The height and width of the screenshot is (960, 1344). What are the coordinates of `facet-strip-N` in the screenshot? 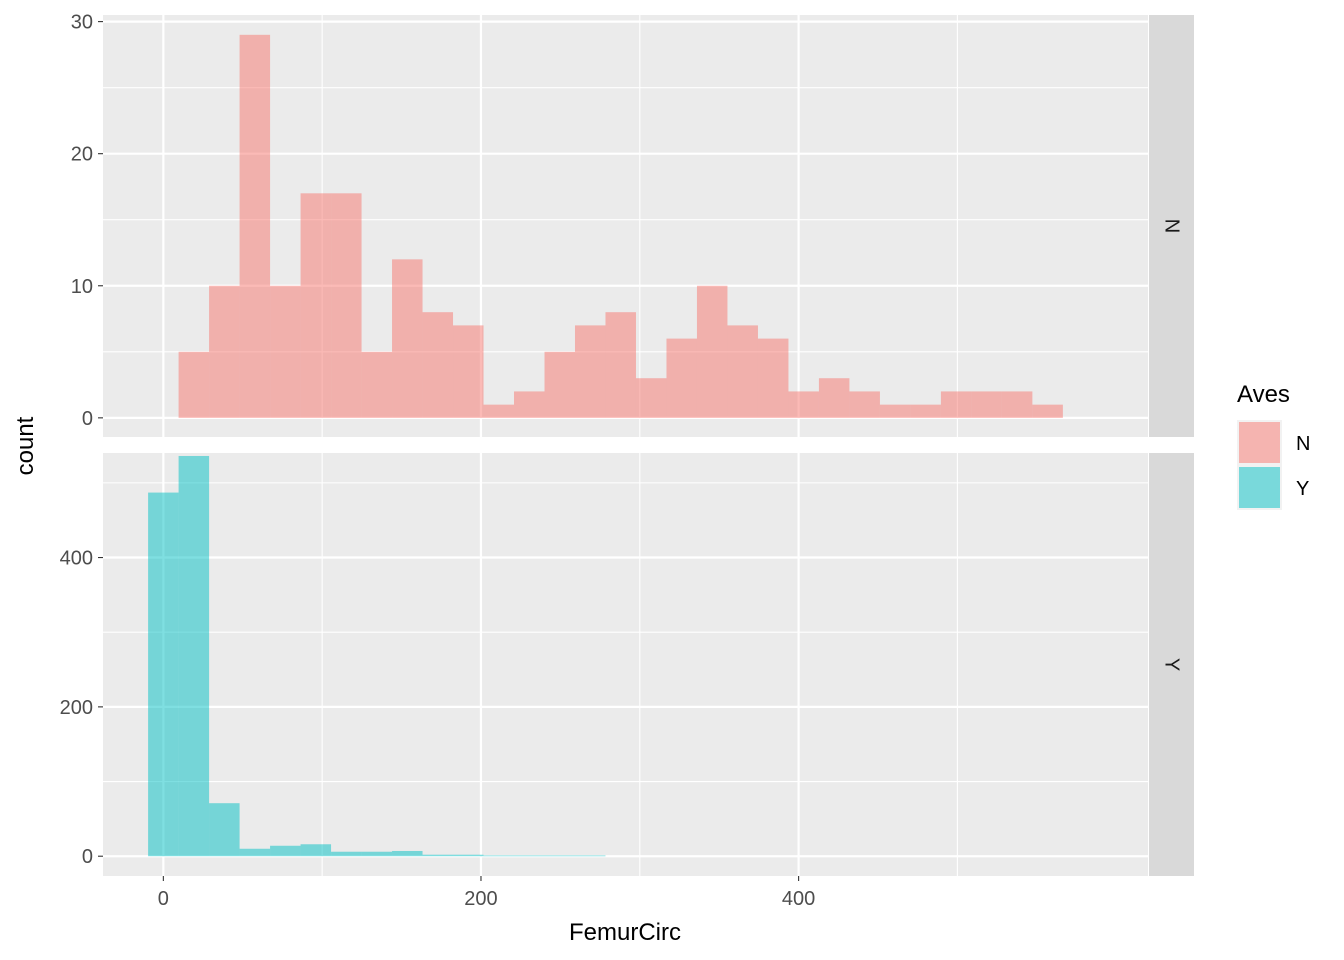 It's located at (1171, 226).